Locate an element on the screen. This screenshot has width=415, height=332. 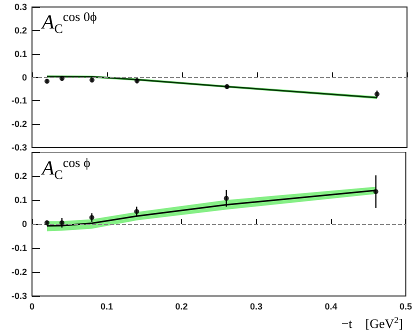
x-tick-label: 0.5 is located at coordinates (405, 307).